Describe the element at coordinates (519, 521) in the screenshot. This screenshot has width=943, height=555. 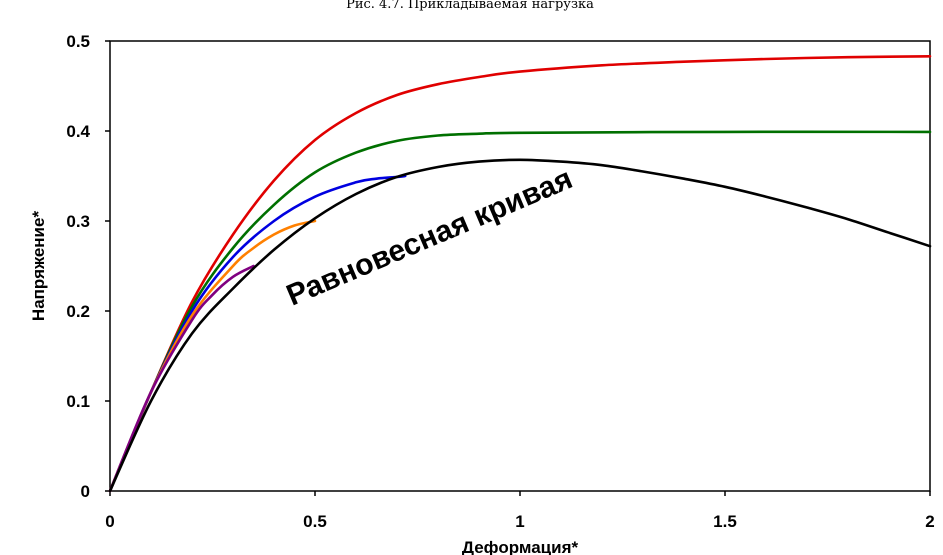
I see `x-tick-label: 1` at that location.